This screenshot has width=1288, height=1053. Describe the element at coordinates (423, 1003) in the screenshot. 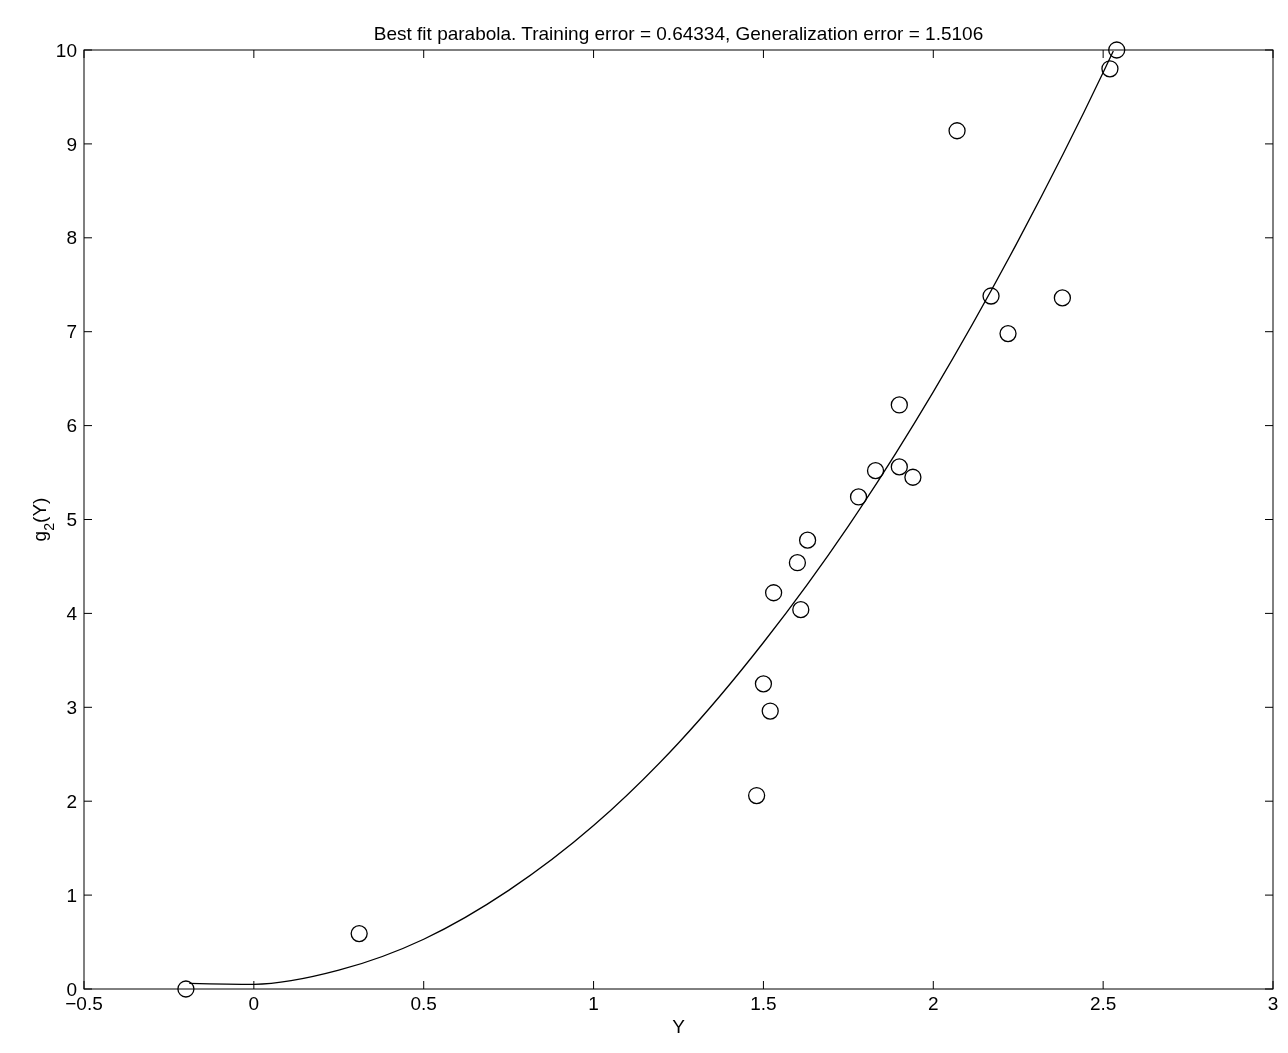

I see `x-tick-label: 0.5` at that location.